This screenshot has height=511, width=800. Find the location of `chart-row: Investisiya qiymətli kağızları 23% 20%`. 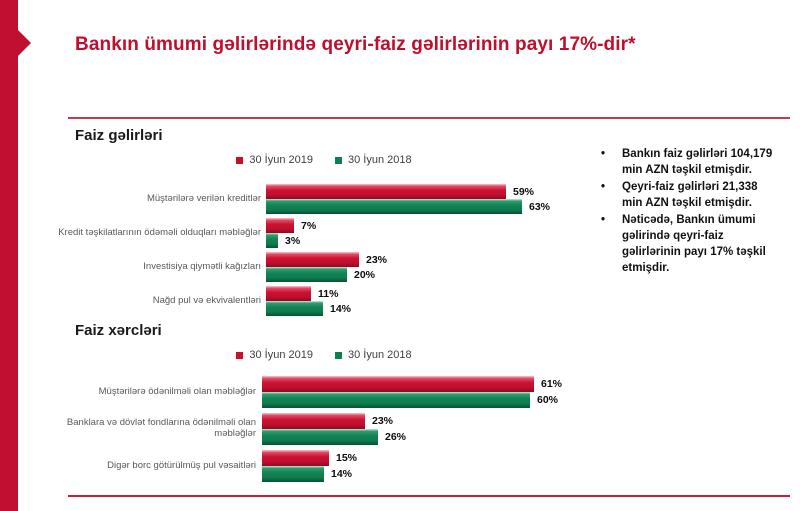

chart-row: Investisiya qiymətli kağızları 23% 20% is located at coordinates (301, 267).